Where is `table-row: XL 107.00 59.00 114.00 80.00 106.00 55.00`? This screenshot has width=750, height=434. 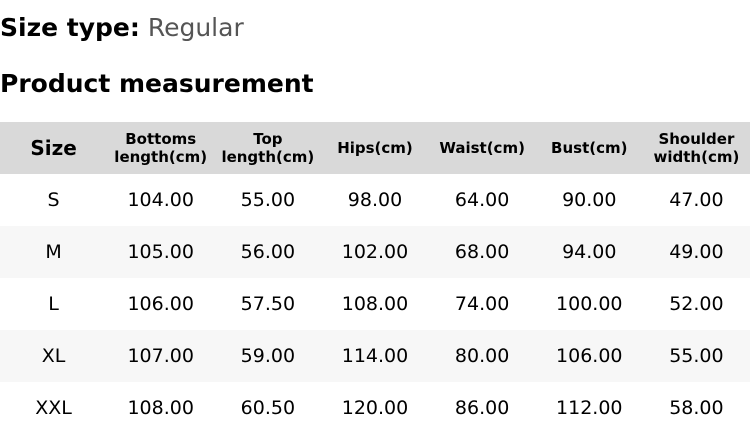
table-row: XL 107.00 59.00 114.00 80.00 106.00 55.00 is located at coordinates (375, 356).